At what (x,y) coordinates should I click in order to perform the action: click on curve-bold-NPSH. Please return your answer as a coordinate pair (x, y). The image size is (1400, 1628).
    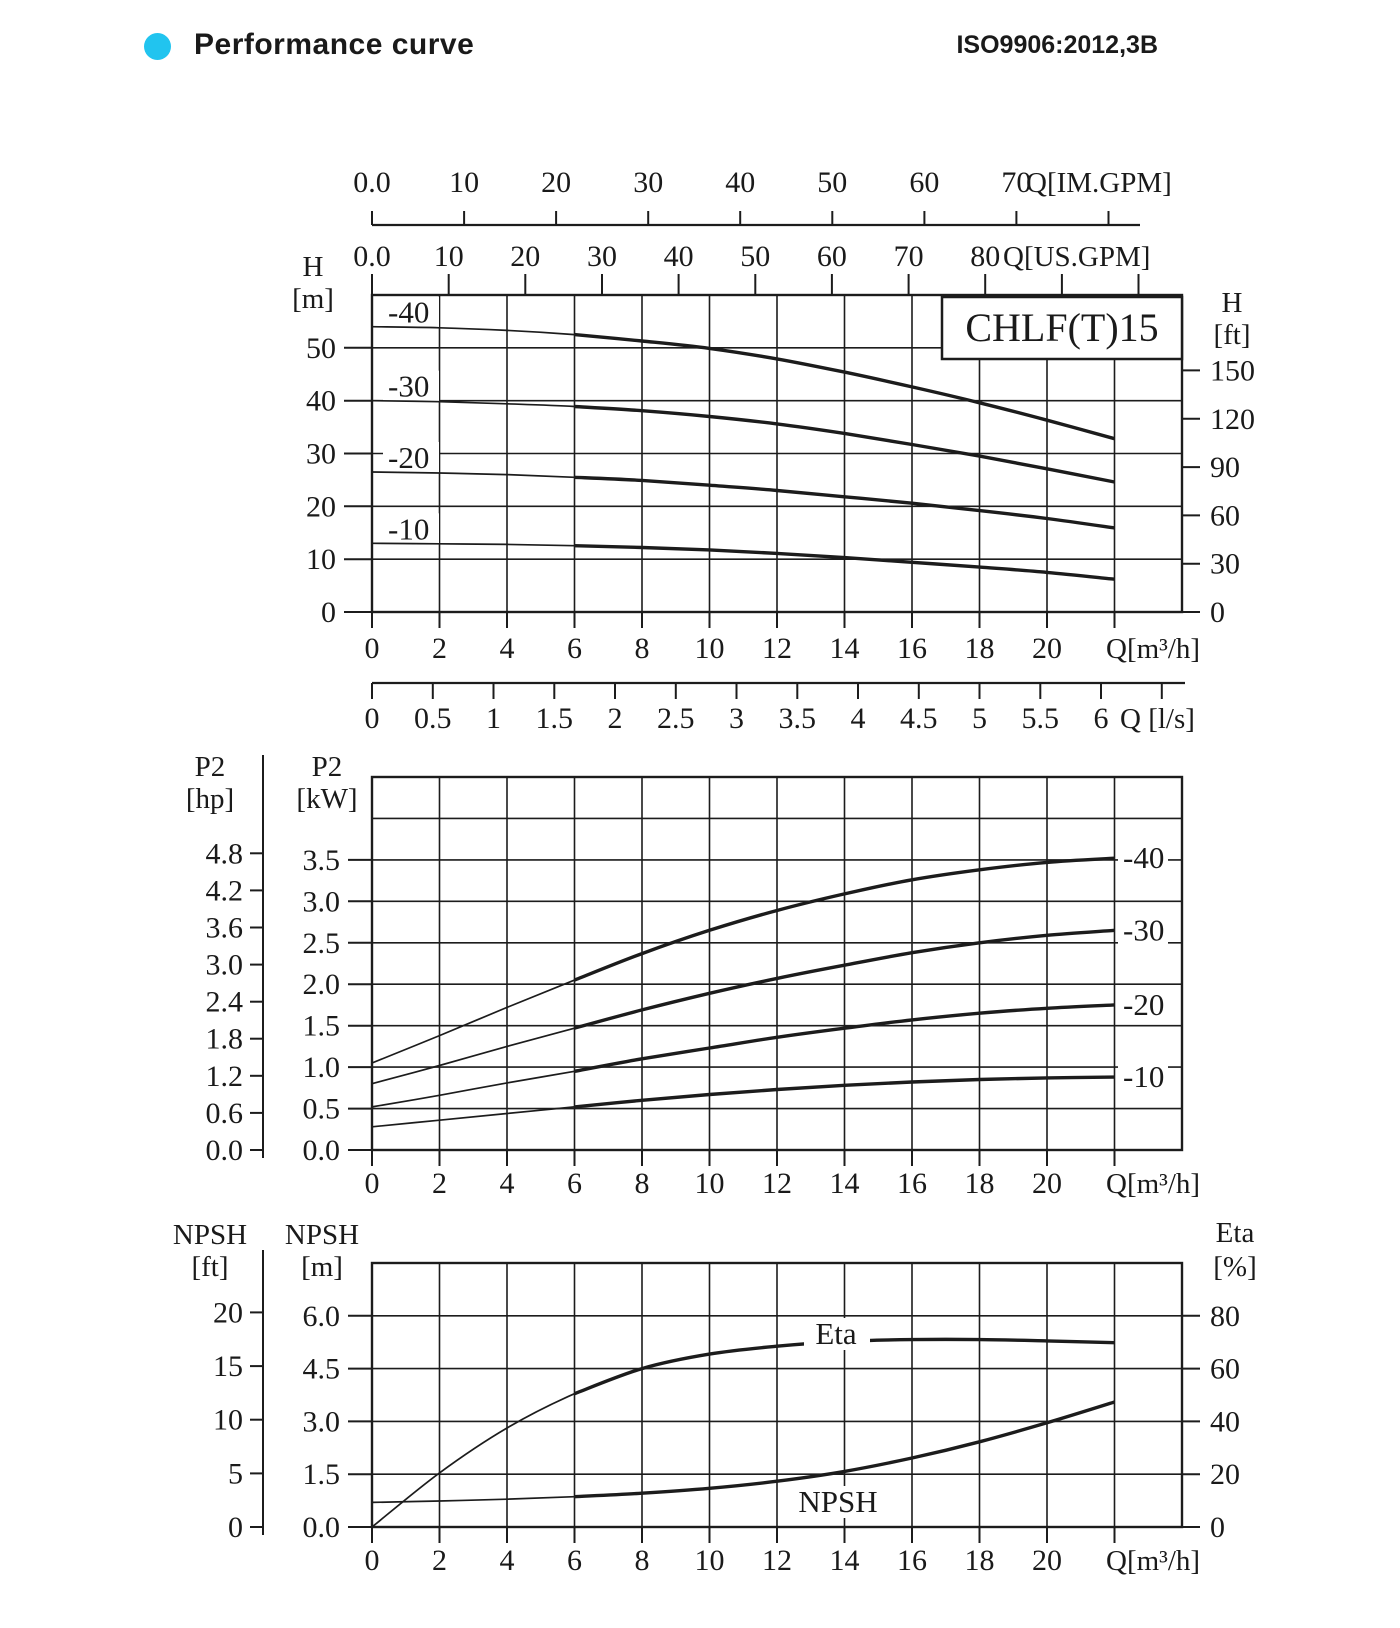
    Looking at the image, I should click on (845, 1449).